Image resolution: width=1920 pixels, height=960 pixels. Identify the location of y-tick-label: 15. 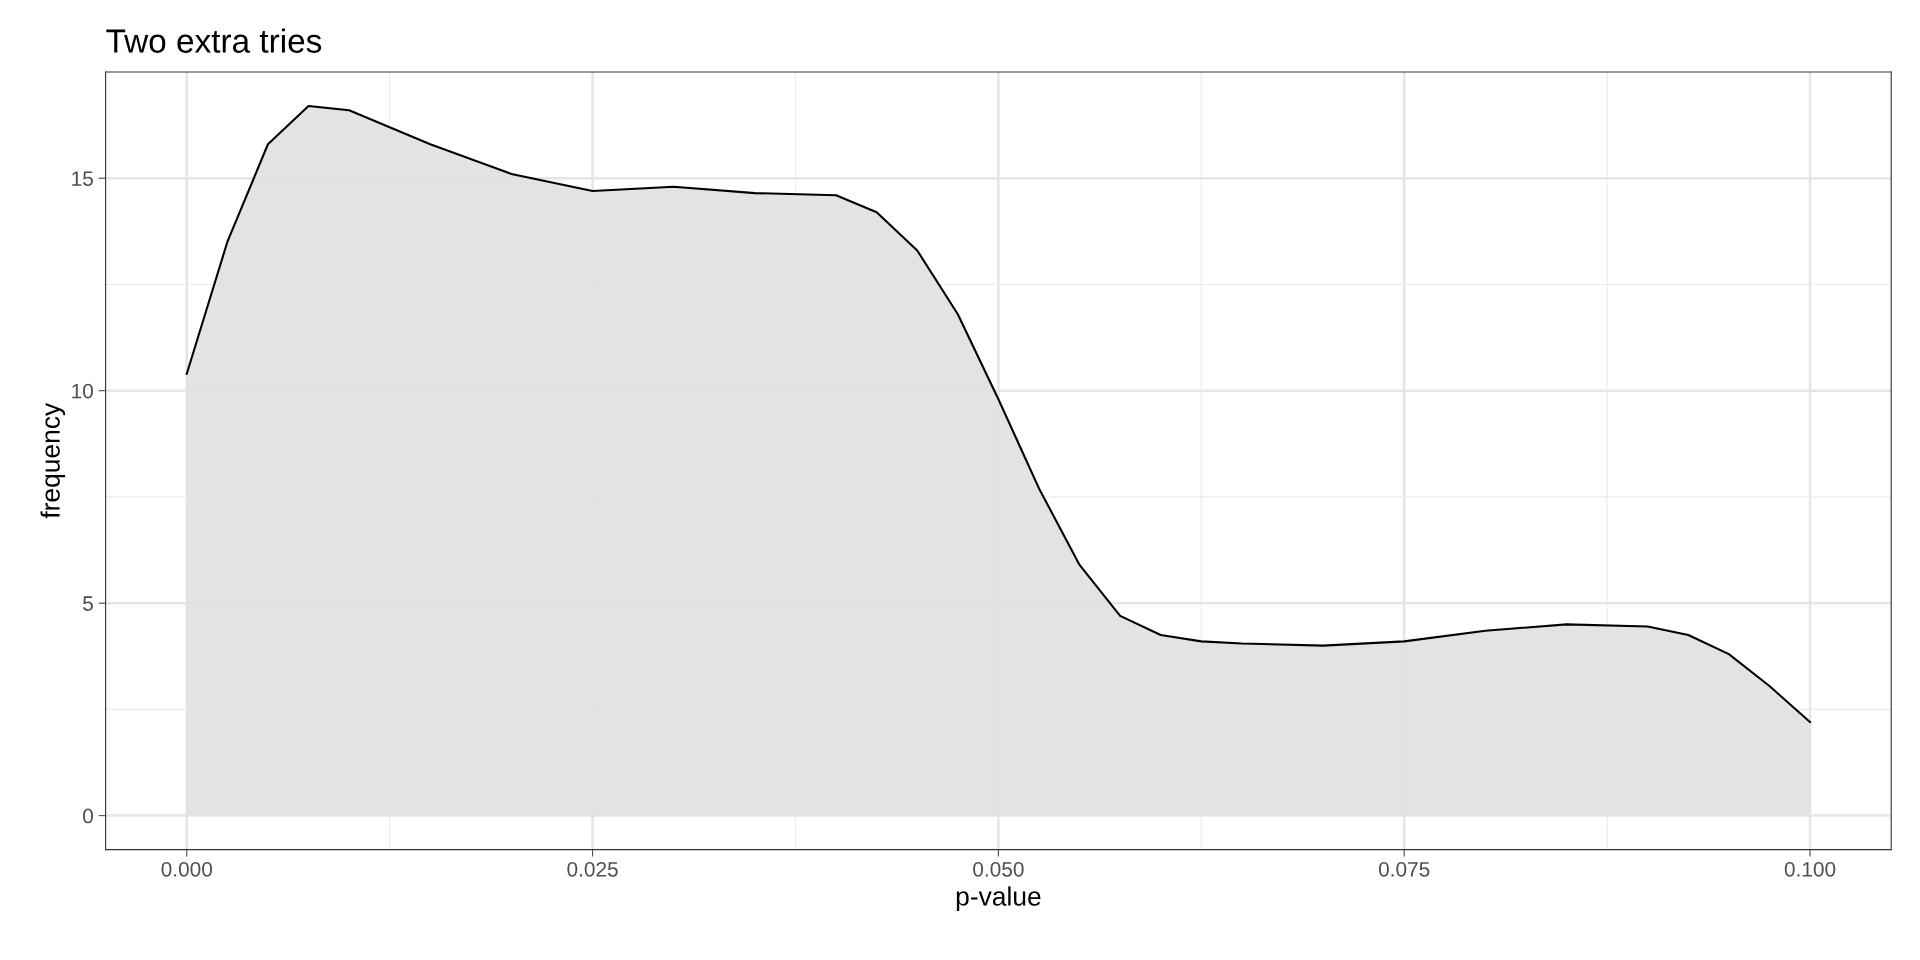
(82, 178).